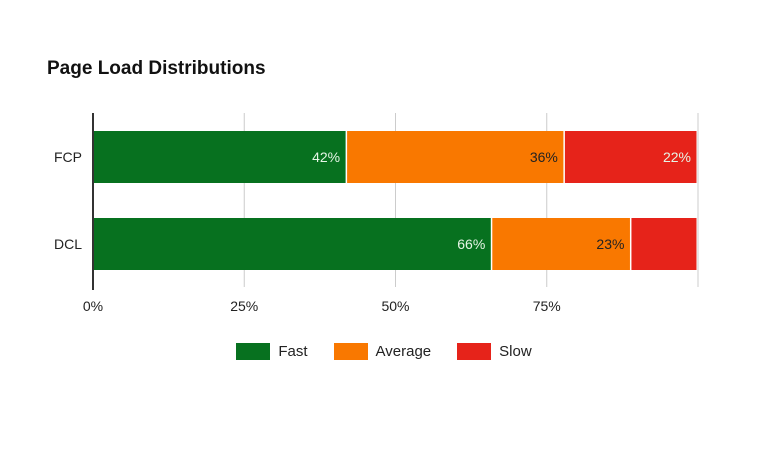 This screenshot has width=768, height=450. What do you see at coordinates (93, 306) in the screenshot?
I see `x-tick-label-0: 0%` at bounding box center [93, 306].